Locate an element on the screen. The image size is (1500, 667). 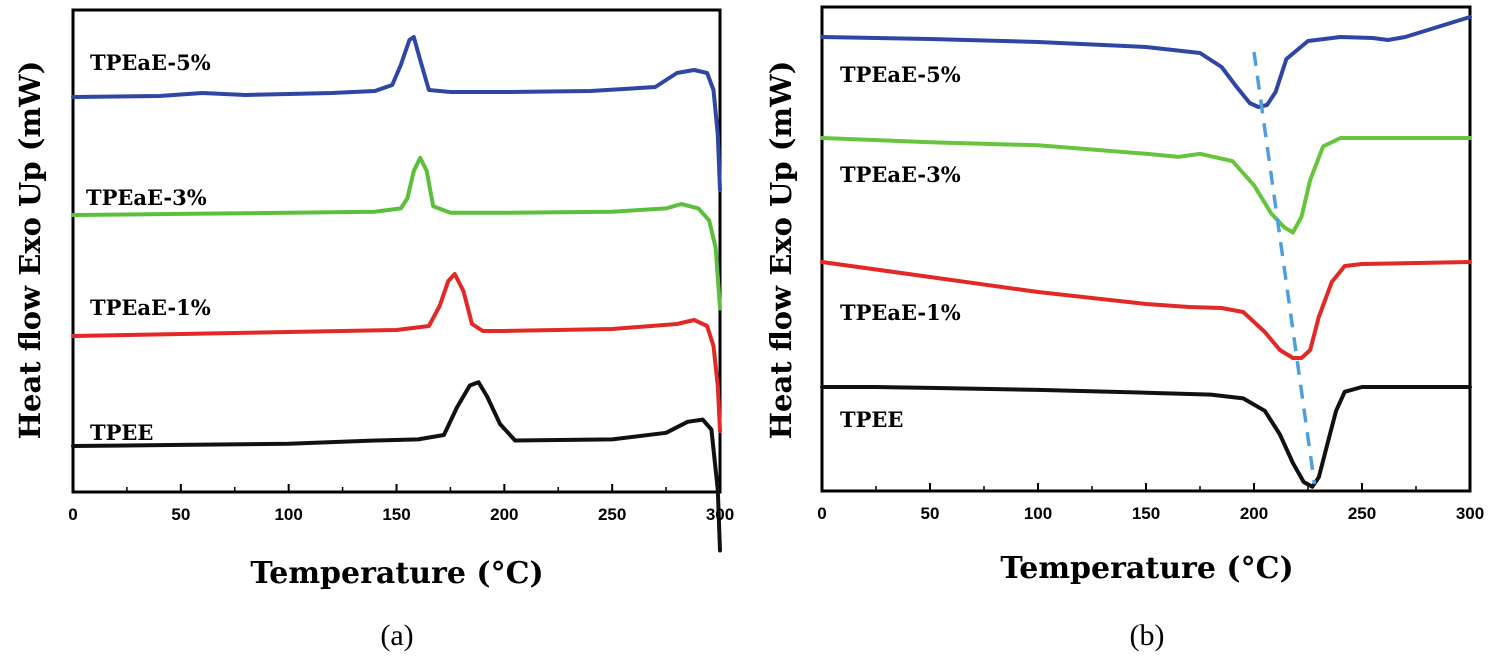
panel-label: (b) is located at coordinates (1147, 635).